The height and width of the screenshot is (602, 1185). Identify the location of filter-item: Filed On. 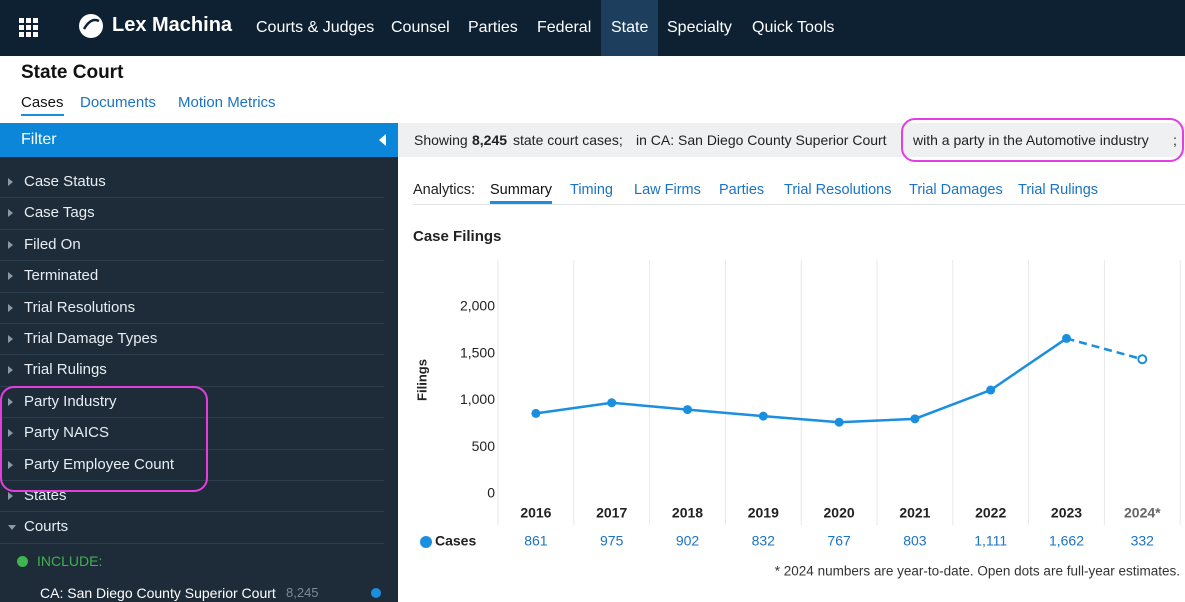
(192, 245).